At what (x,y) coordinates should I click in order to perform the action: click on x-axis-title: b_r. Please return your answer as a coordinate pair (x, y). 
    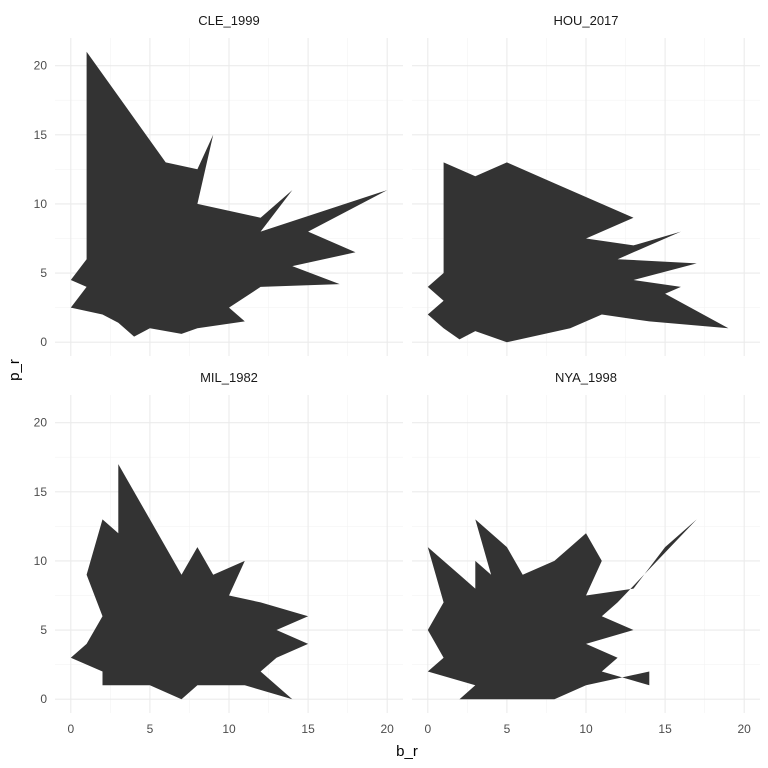
    Looking at the image, I should click on (407, 751).